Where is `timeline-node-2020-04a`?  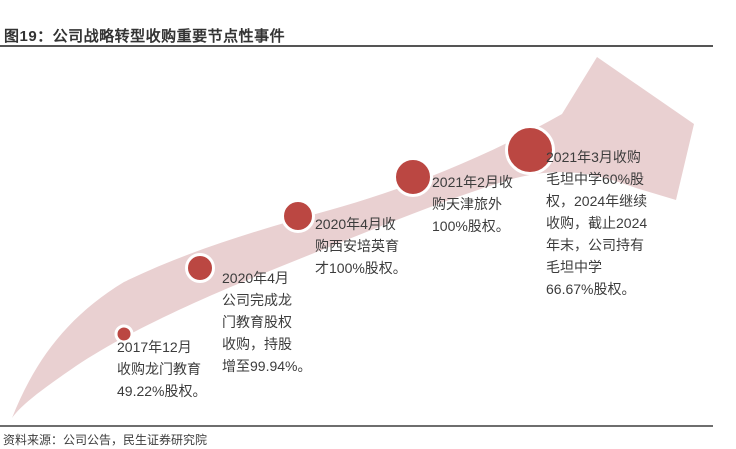
timeline-node-2020-04a is located at coordinates (200, 268).